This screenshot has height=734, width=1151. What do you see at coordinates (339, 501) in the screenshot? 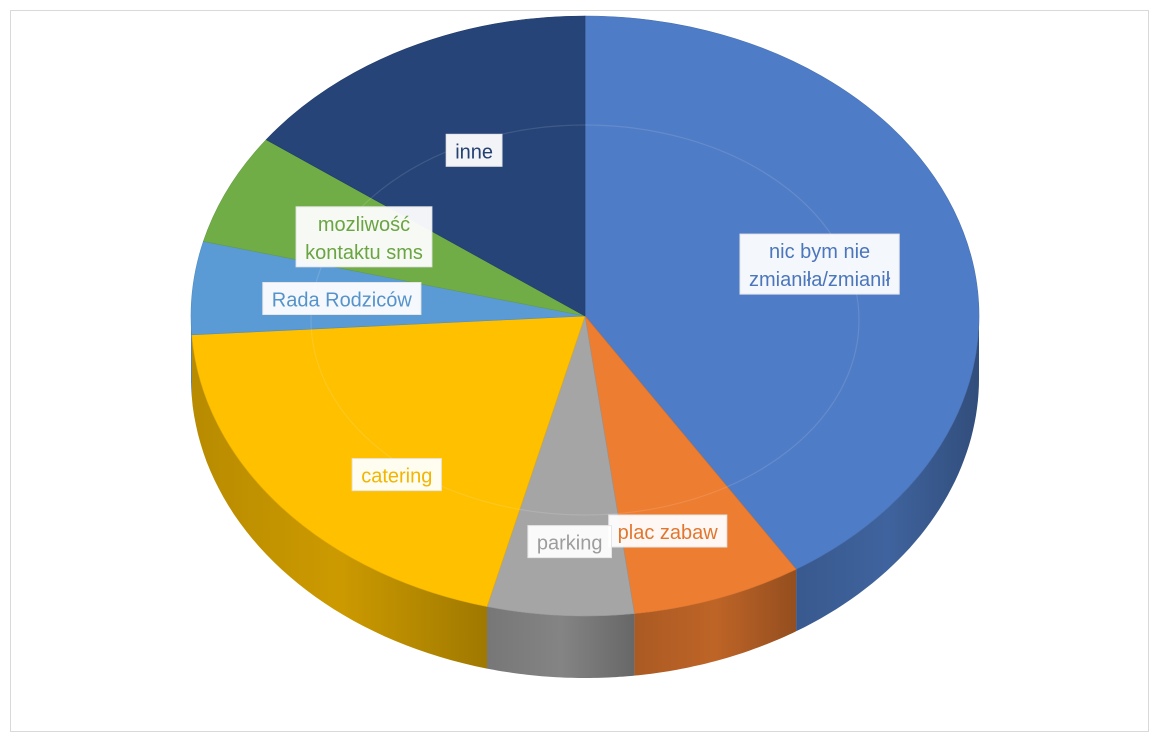
I see `pie-side-catering-shade` at bounding box center [339, 501].